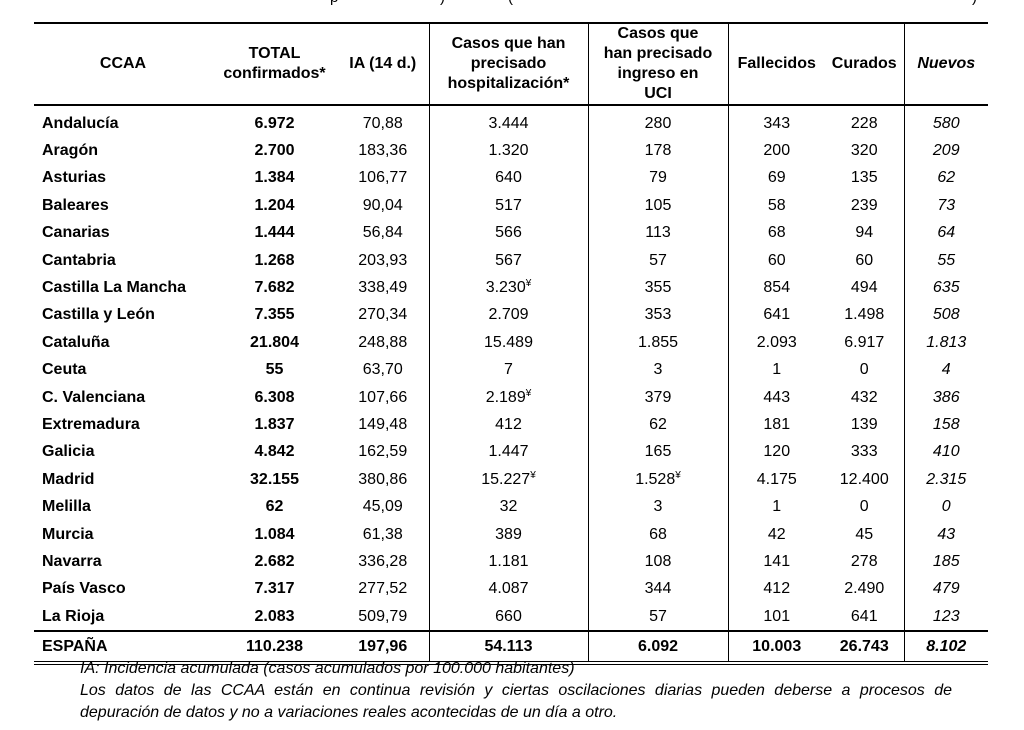 This screenshot has width=1024, height=730. I want to click on cell-curados-value: 239, so click(864, 205).